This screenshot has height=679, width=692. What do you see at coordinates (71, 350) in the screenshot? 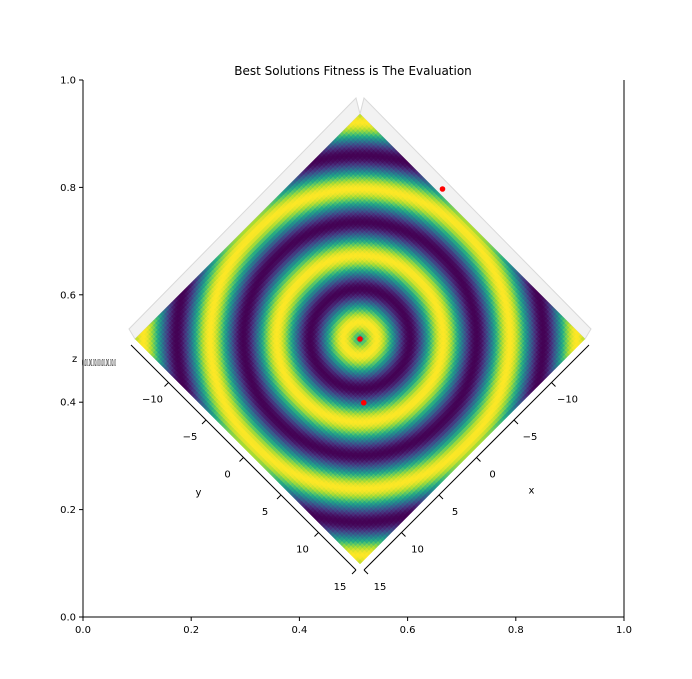
I see `frame-y-ticks: 0.0 0.2 0.4 0.6 0.8 1.0` at bounding box center [71, 350].